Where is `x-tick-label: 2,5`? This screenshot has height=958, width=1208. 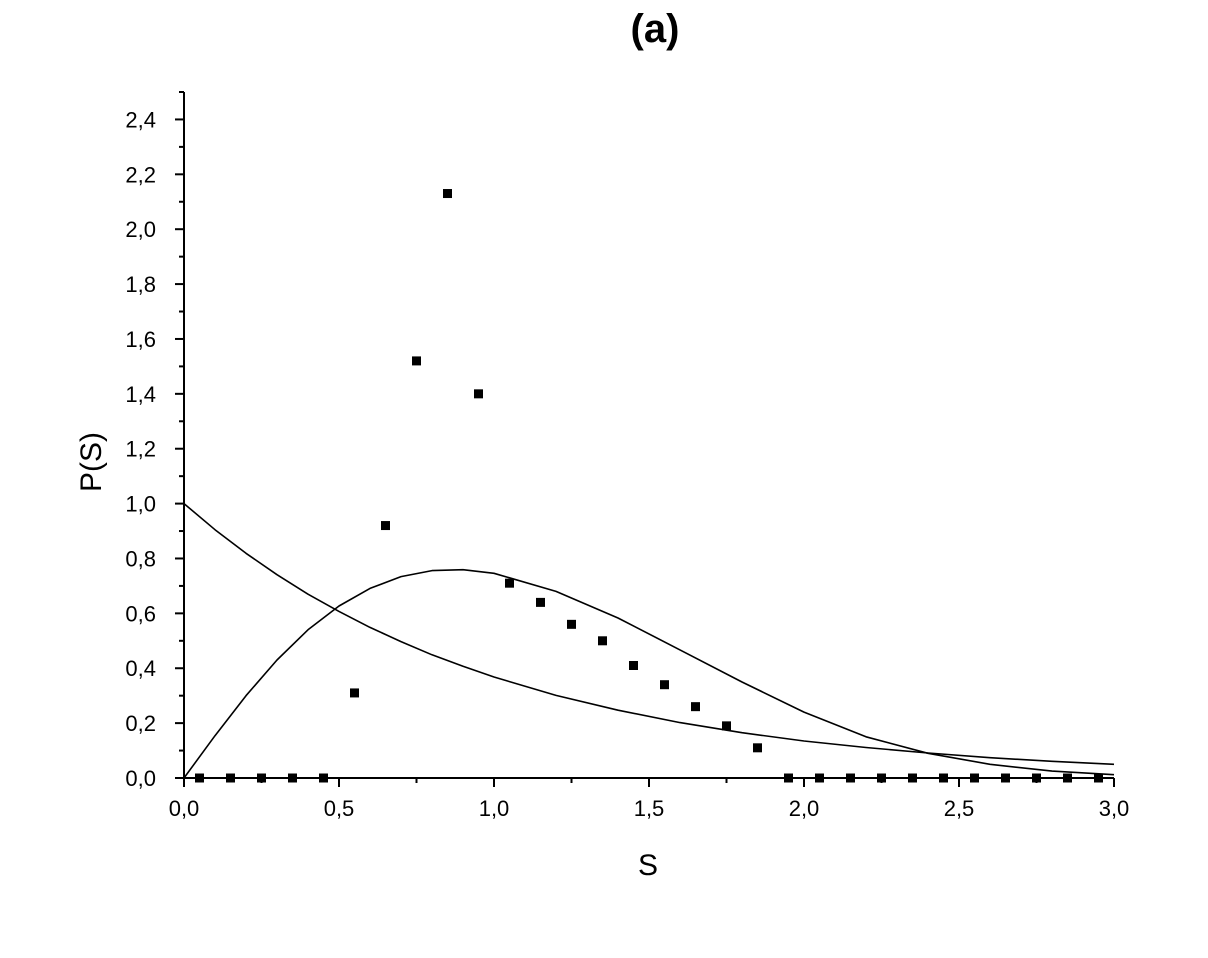
x-tick-label: 2,5 is located at coordinates (959, 808).